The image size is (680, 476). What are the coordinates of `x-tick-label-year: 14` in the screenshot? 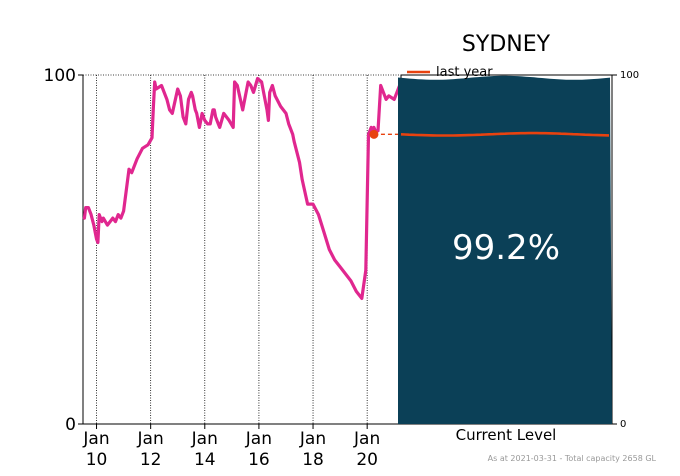 It's located at (205, 460).